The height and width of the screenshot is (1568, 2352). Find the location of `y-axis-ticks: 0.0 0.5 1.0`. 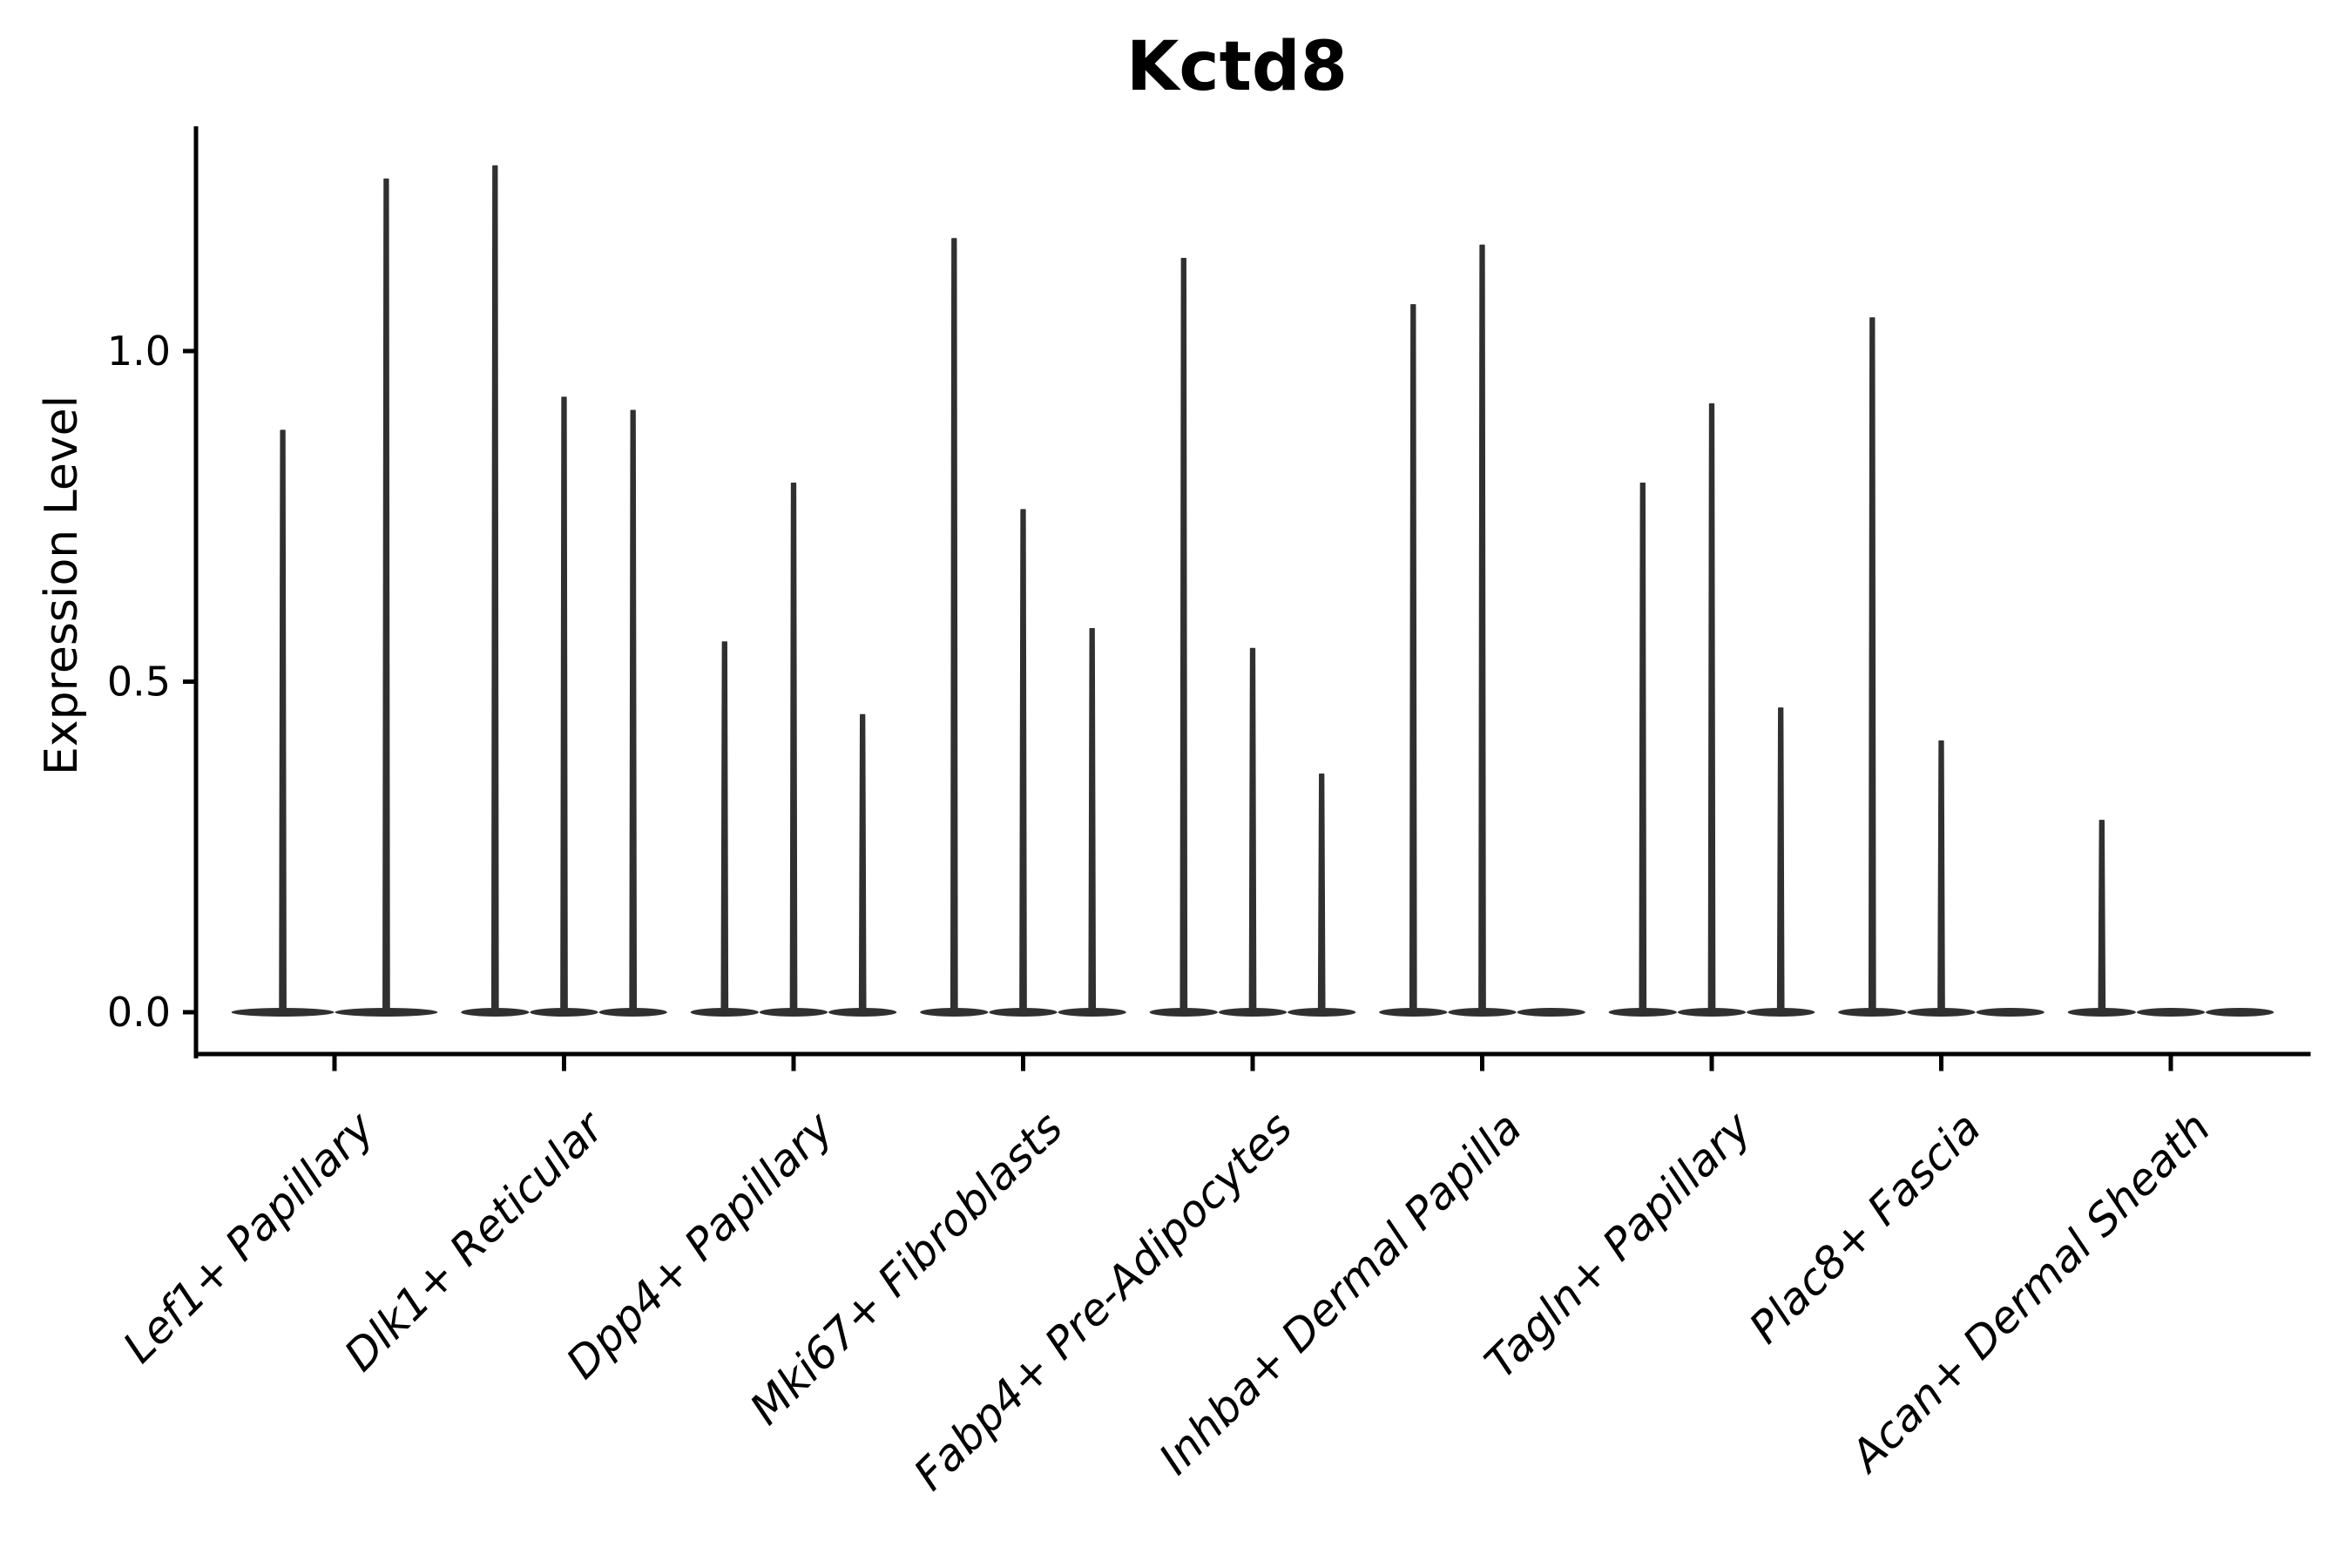

y-axis-ticks: 0.0 0.5 1.0 is located at coordinates (151, 682).